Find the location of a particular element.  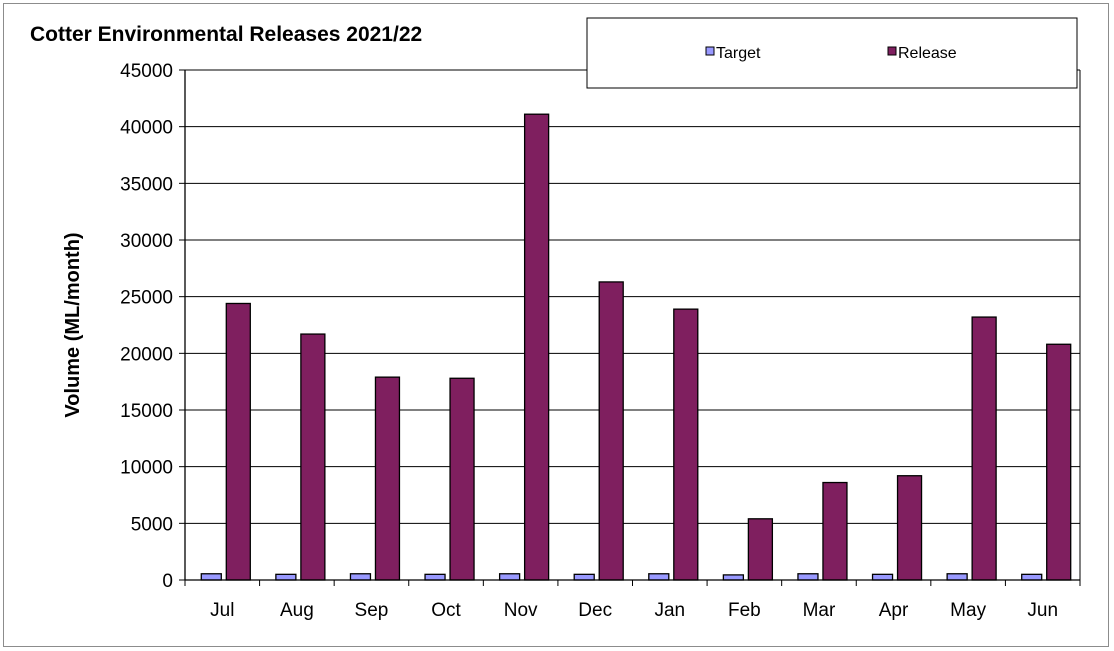

y-tick-label: 15000 is located at coordinates (146, 411).